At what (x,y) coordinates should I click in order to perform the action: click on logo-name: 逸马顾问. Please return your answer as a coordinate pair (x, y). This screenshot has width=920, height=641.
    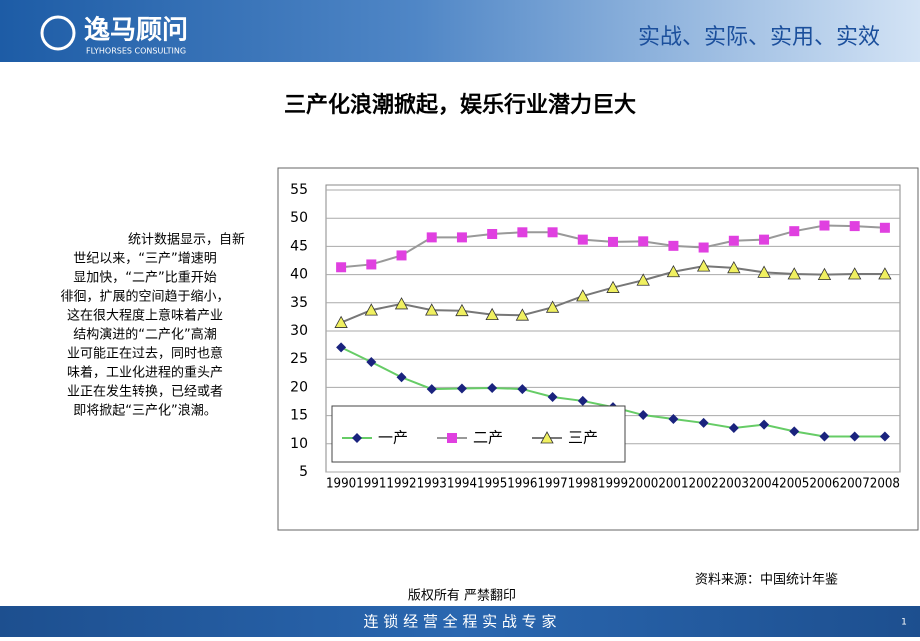
    Looking at the image, I should click on (136, 31).